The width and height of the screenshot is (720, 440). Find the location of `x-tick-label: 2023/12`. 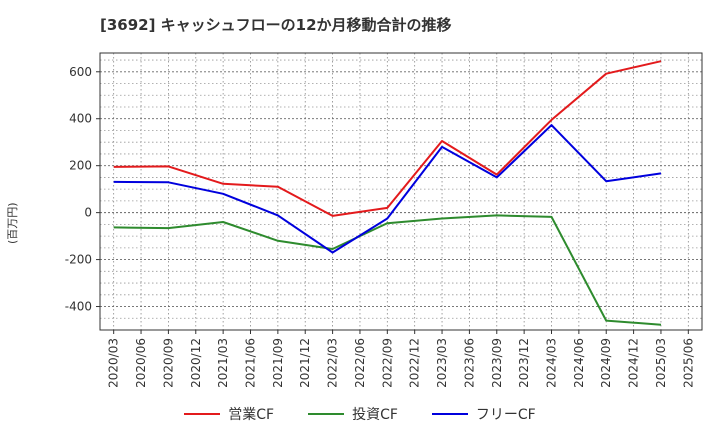

x-tick-label: 2023/12 is located at coordinates (524, 363).